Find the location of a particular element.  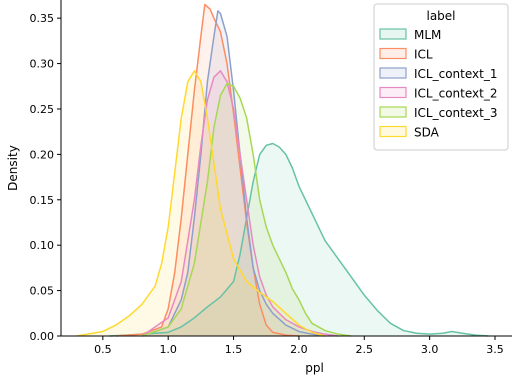

x-tick-label: 1.0 is located at coordinates (168, 349).